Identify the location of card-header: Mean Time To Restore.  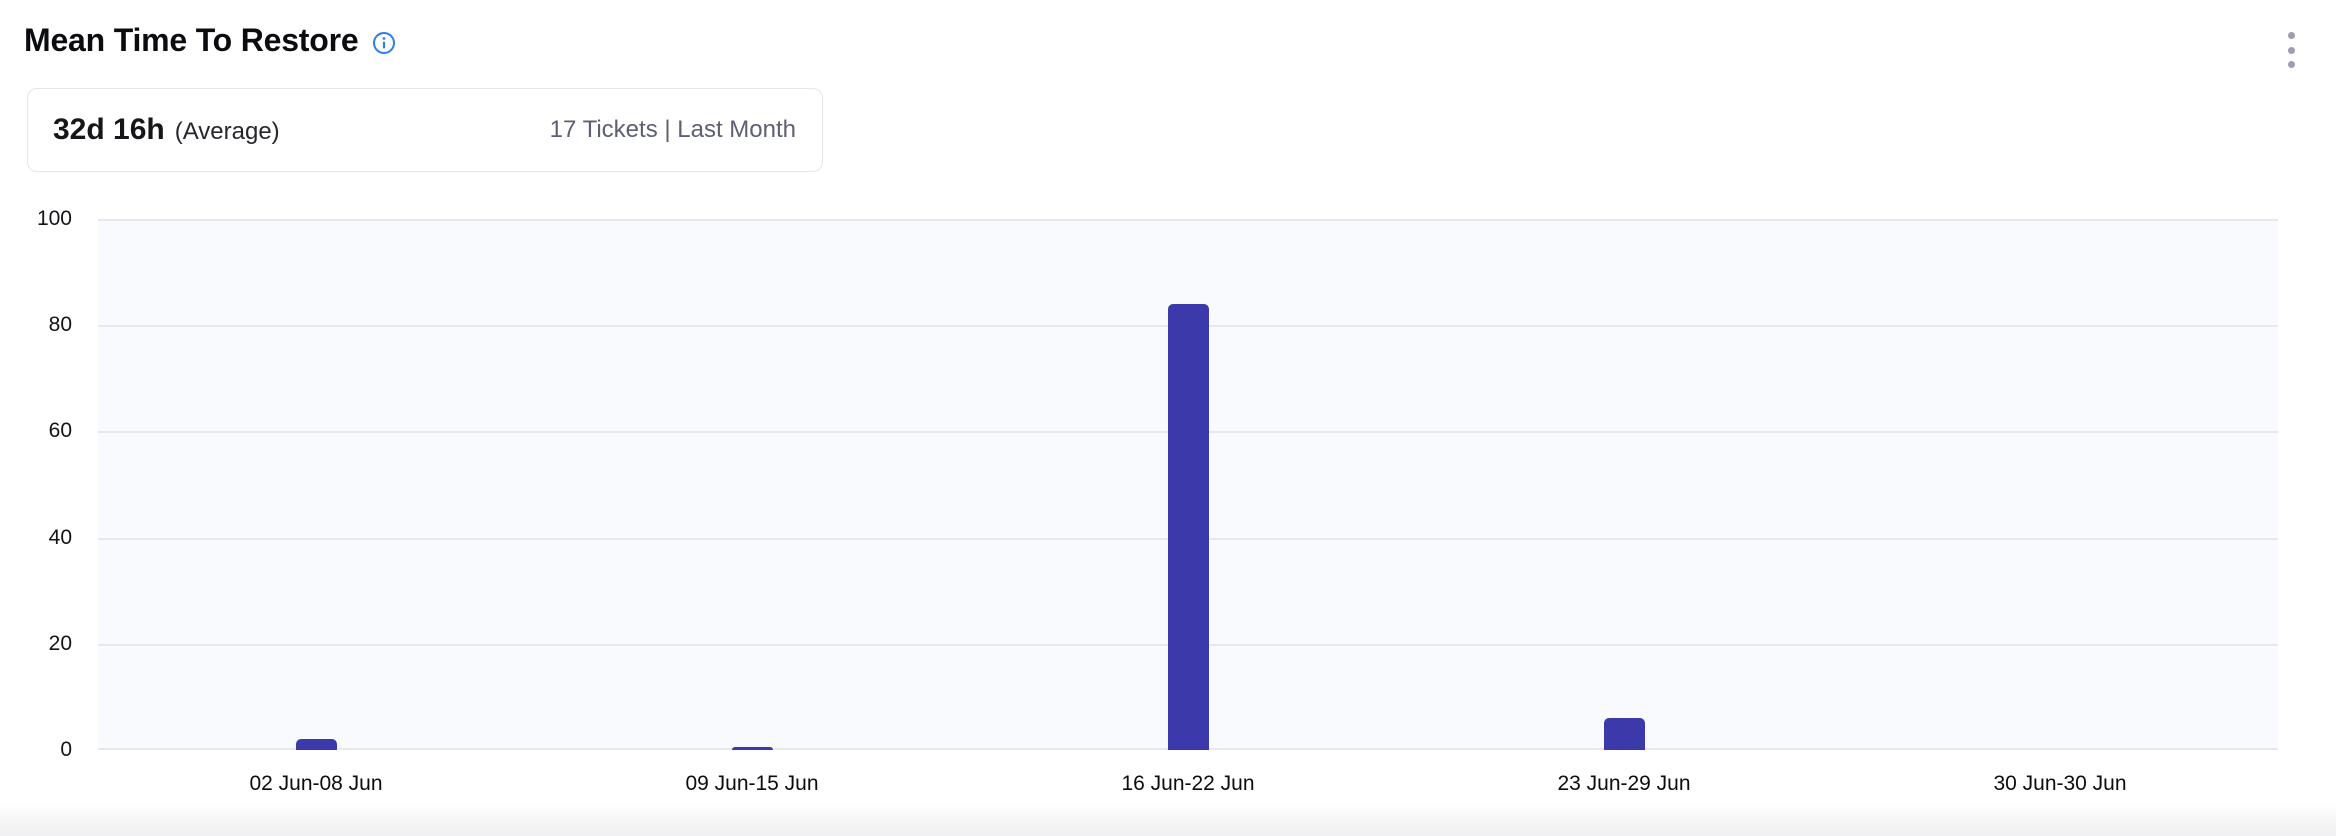
(210, 40).